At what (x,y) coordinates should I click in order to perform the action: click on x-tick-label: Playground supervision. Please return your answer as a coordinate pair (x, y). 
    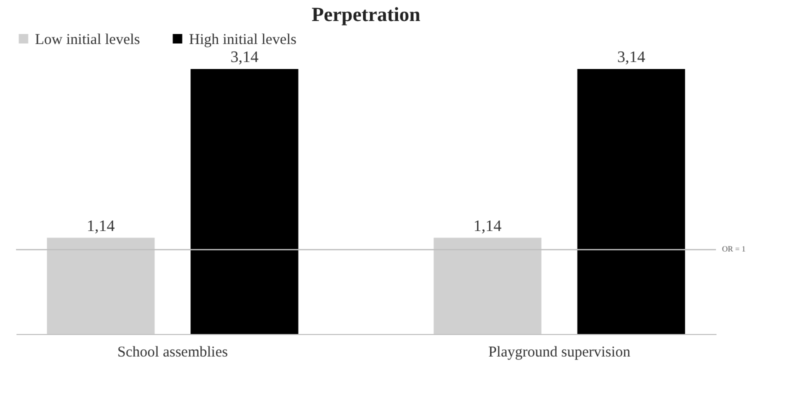
    Looking at the image, I should click on (559, 352).